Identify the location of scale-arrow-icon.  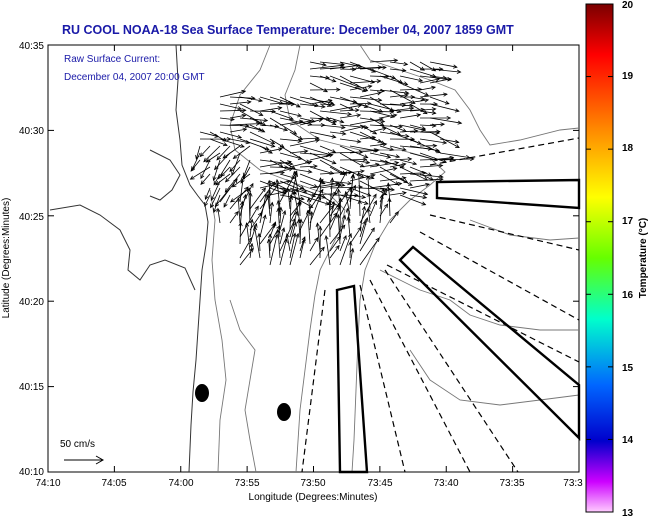
(84, 460).